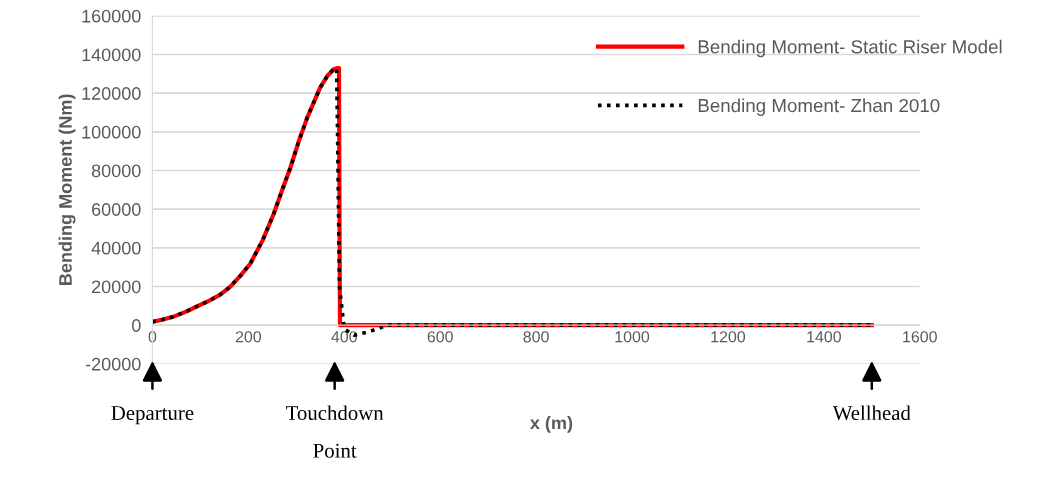 The height and width of the screenshot is (480, 1044). Describe the element at coordinates (111, 16) in the screenshot. I see `y-tick-label: 160000` at that location.